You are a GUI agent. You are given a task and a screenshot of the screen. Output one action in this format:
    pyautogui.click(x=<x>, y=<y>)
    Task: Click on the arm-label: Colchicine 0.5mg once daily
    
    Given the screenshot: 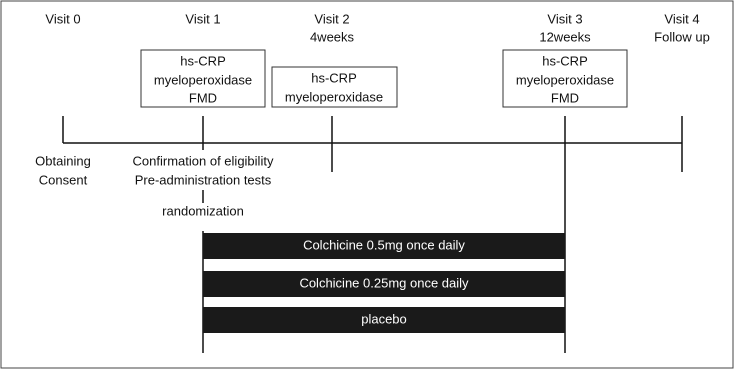 What is the action you would take?
    pyautogui.click(x=384, y=244)
    